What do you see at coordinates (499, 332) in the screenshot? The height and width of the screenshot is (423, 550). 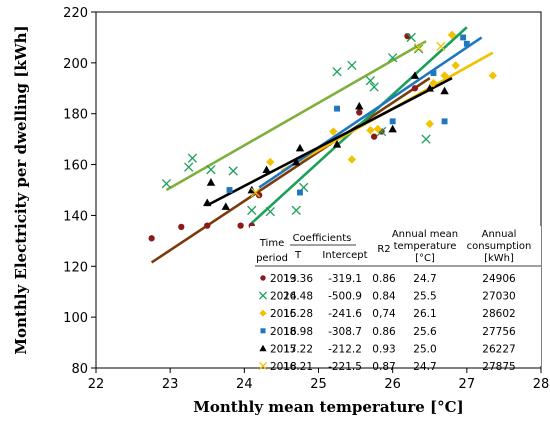 I see `annual-consumption: 27756` at bounding box center [499, 332].